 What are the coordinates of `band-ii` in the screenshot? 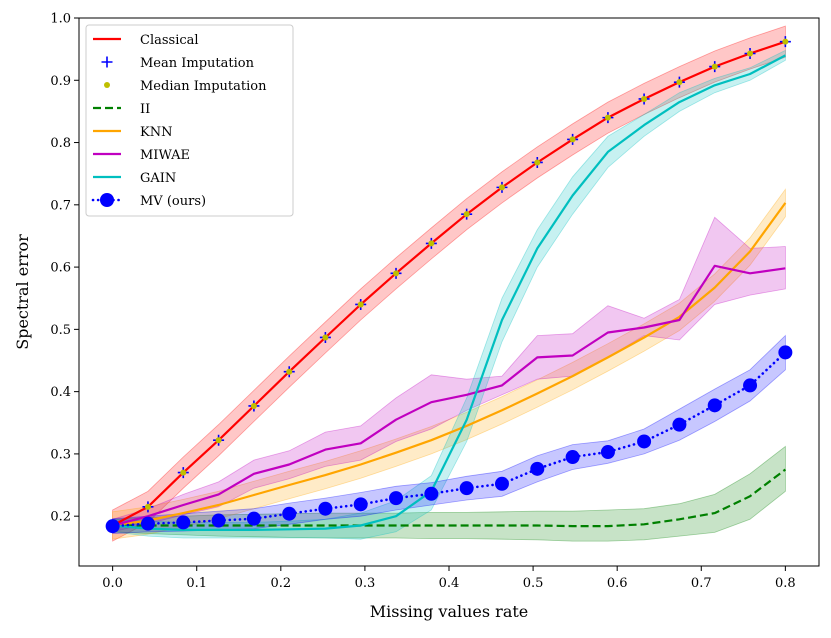 It's located at (449, 493).